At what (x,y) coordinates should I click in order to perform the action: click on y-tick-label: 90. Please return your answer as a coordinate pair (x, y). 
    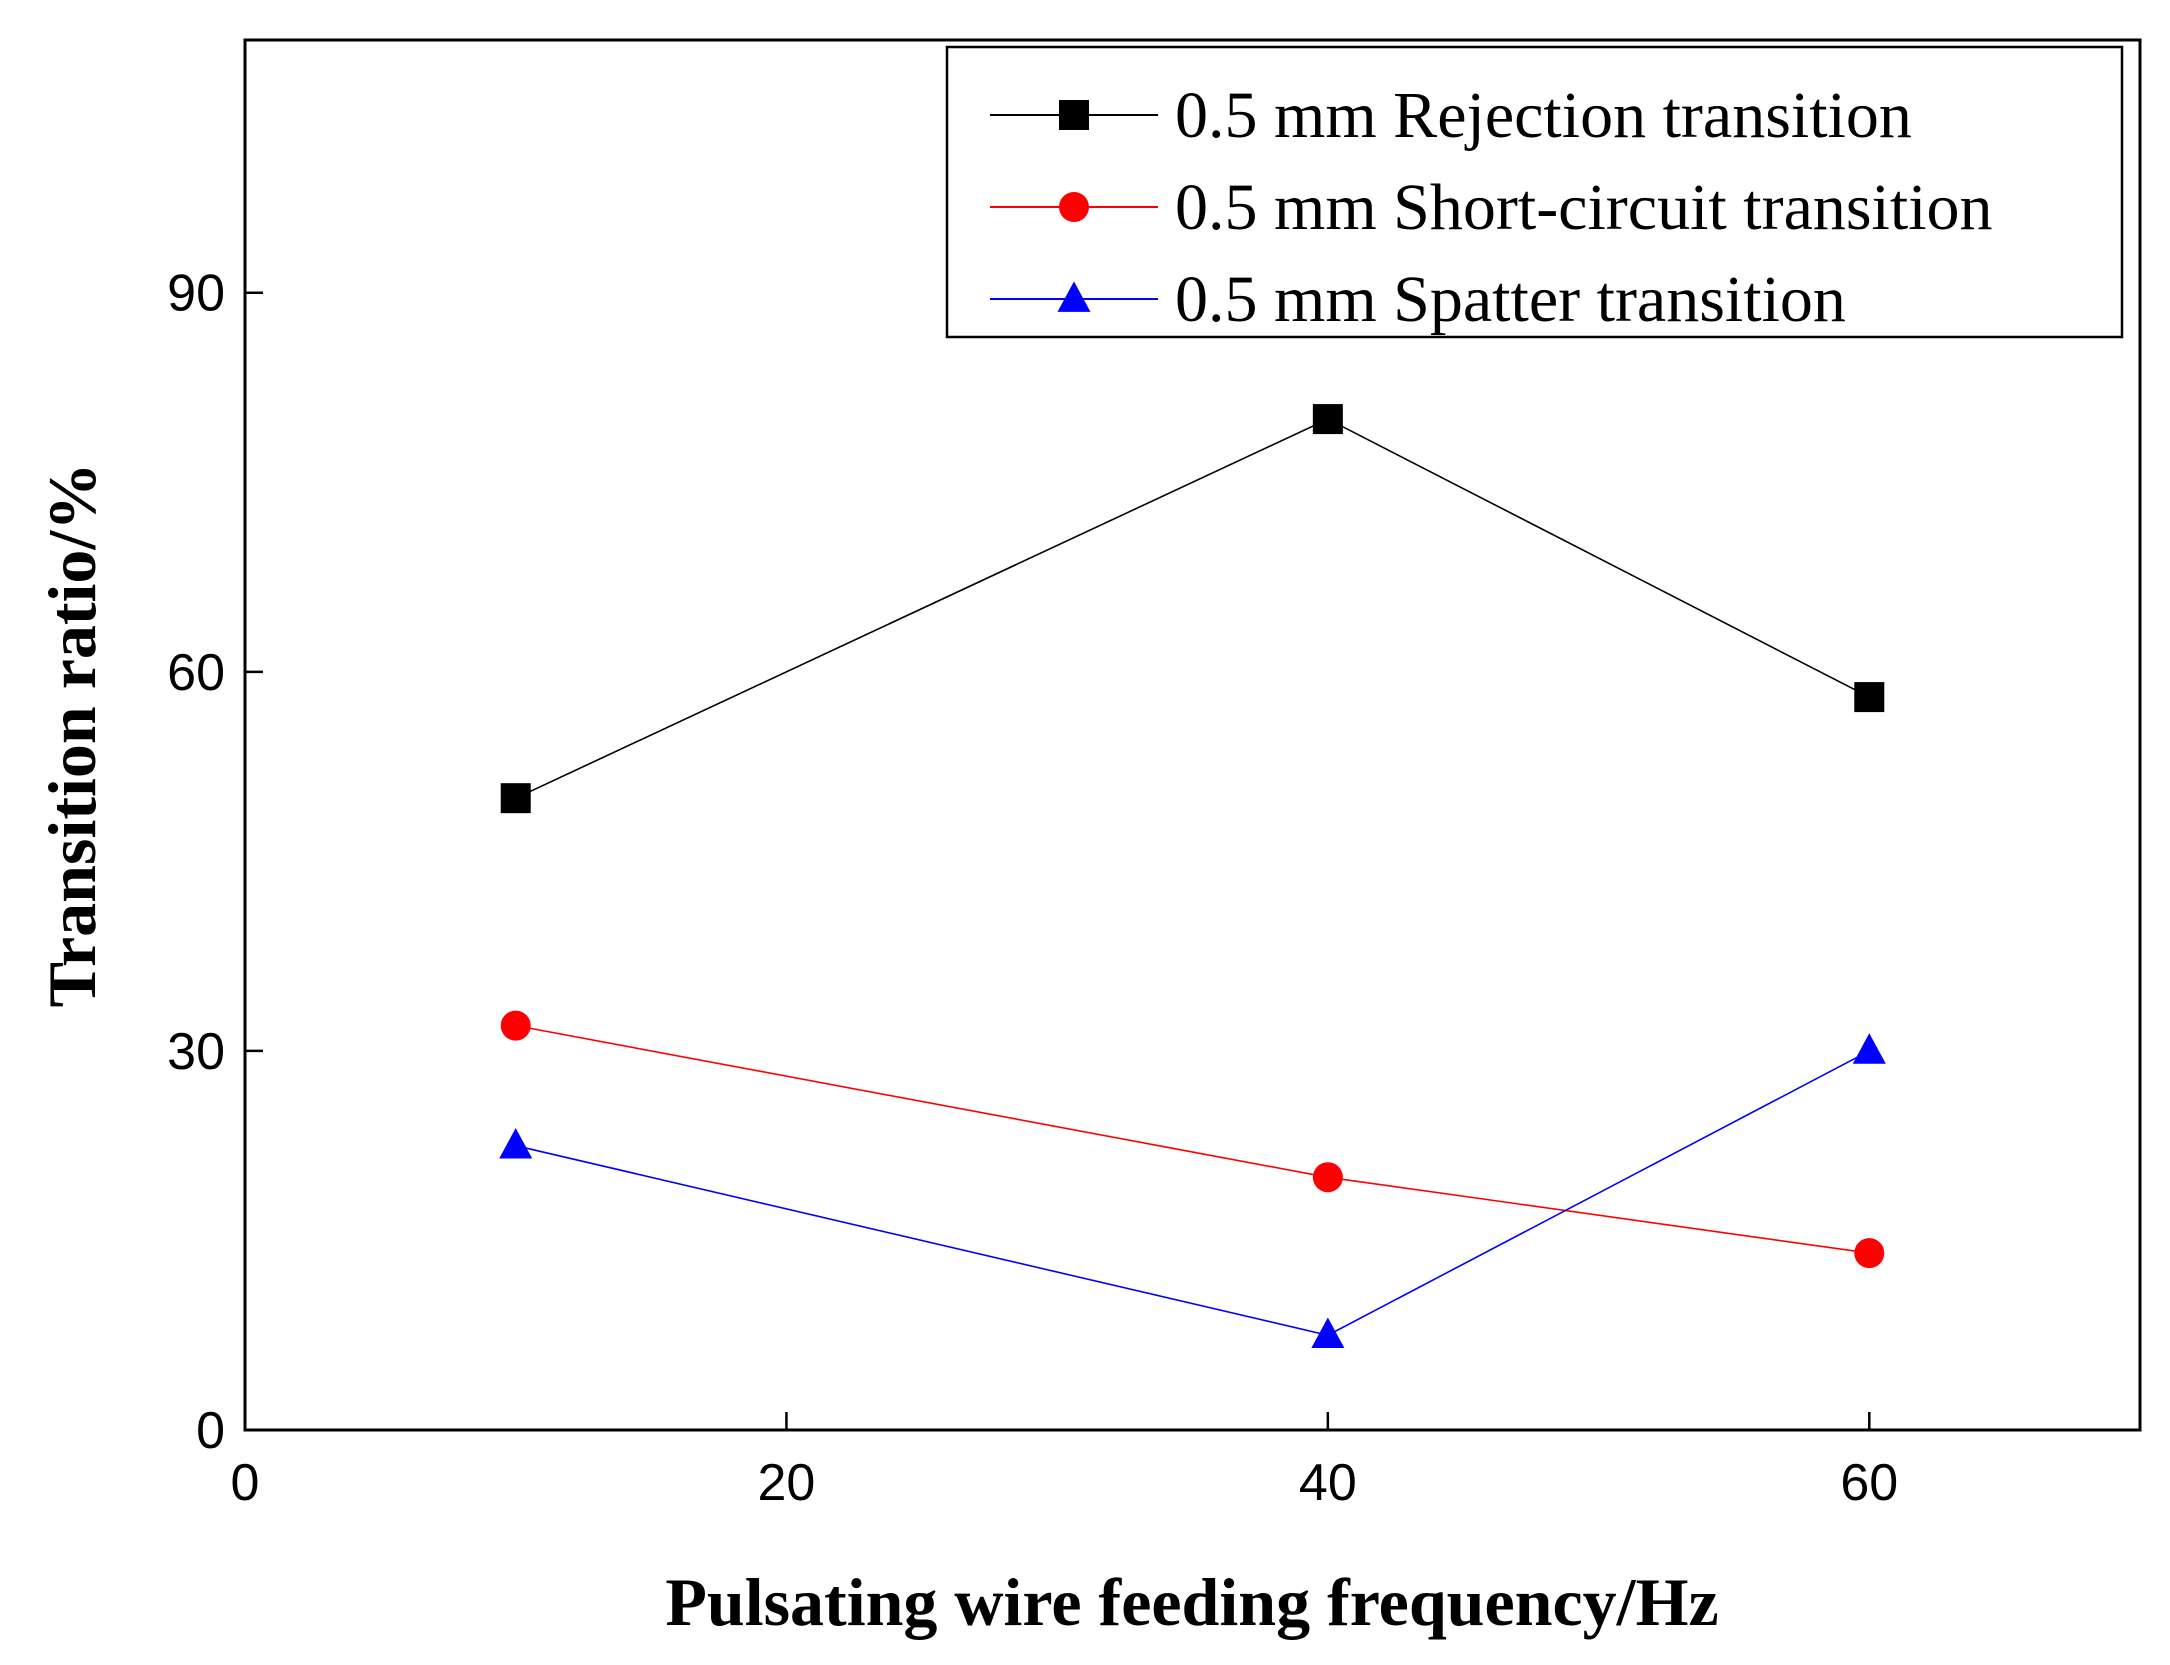
    Looking at the image, I should click on (196, 294).